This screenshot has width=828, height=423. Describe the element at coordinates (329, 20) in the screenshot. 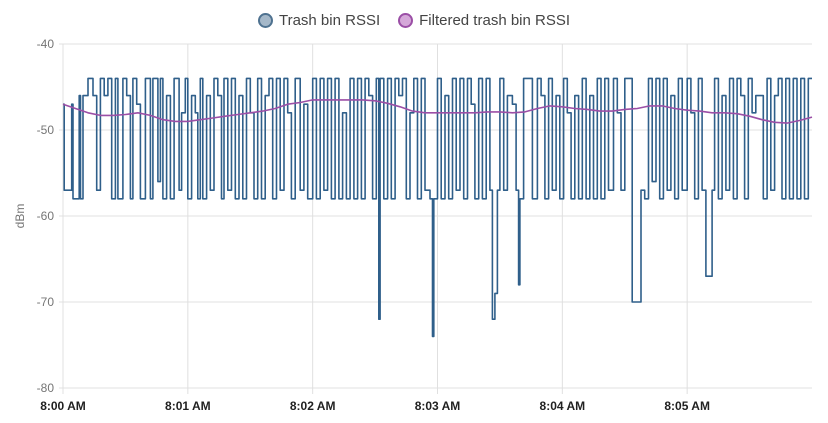

I see `legend-label-trash-bin-rssi: Trash bin RSSI` at that location.